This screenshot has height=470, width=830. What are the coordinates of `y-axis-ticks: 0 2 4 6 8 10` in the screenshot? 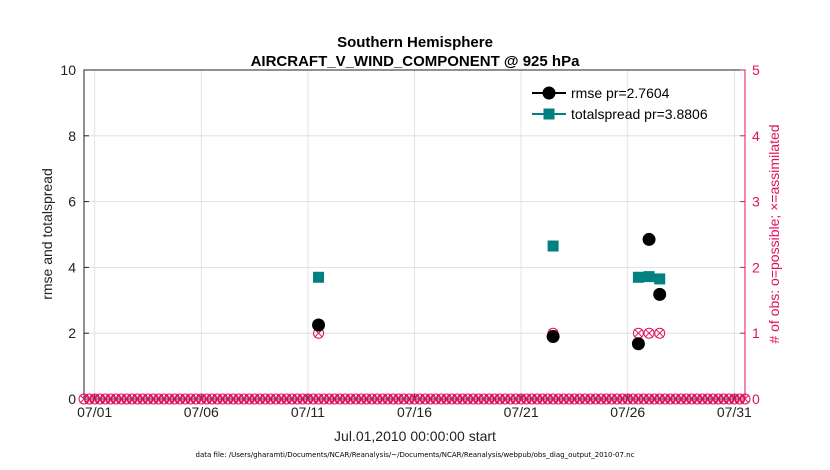 It's located at (74, 234).